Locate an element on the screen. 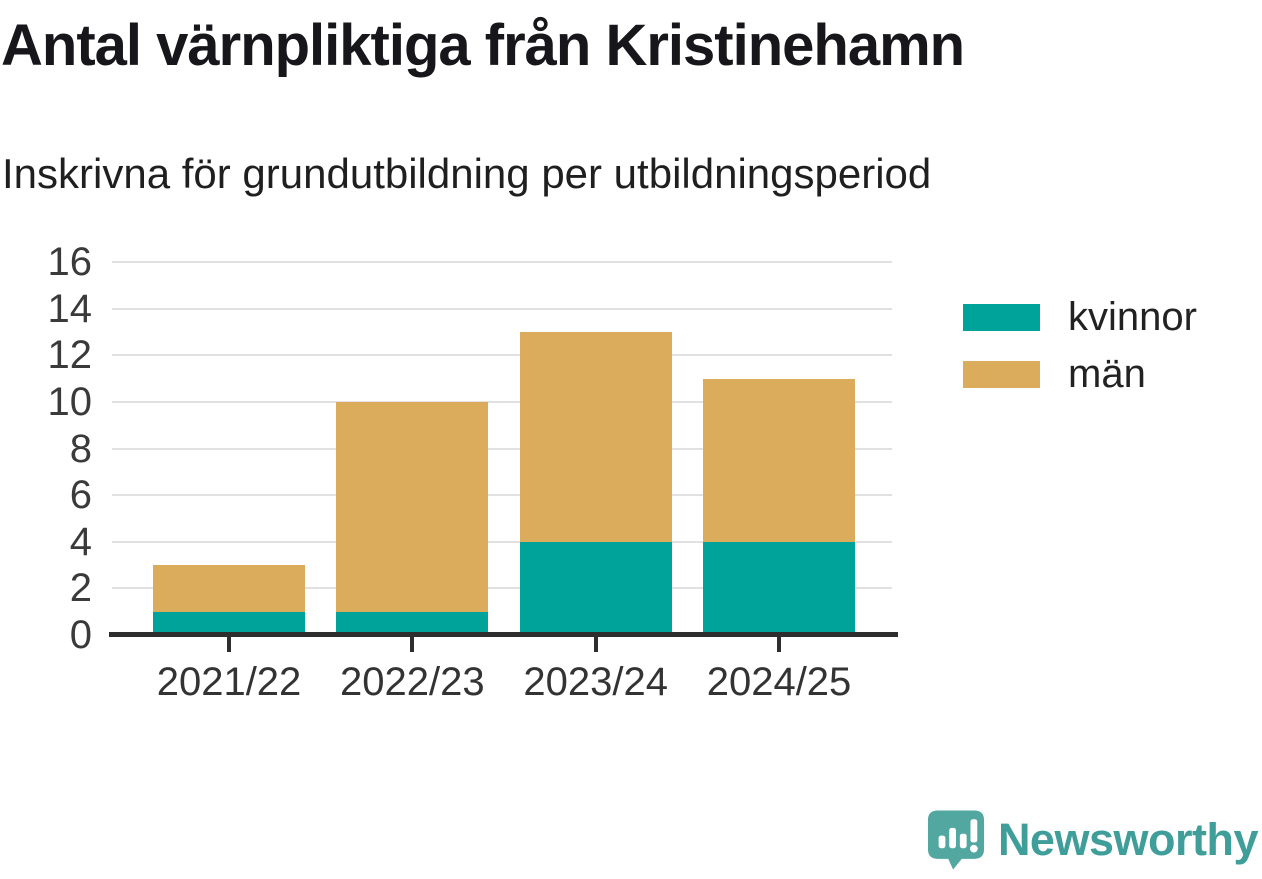 This screenshot has height=879, width=1262. legend-item-män: män is located at coordinates (1080, 374).